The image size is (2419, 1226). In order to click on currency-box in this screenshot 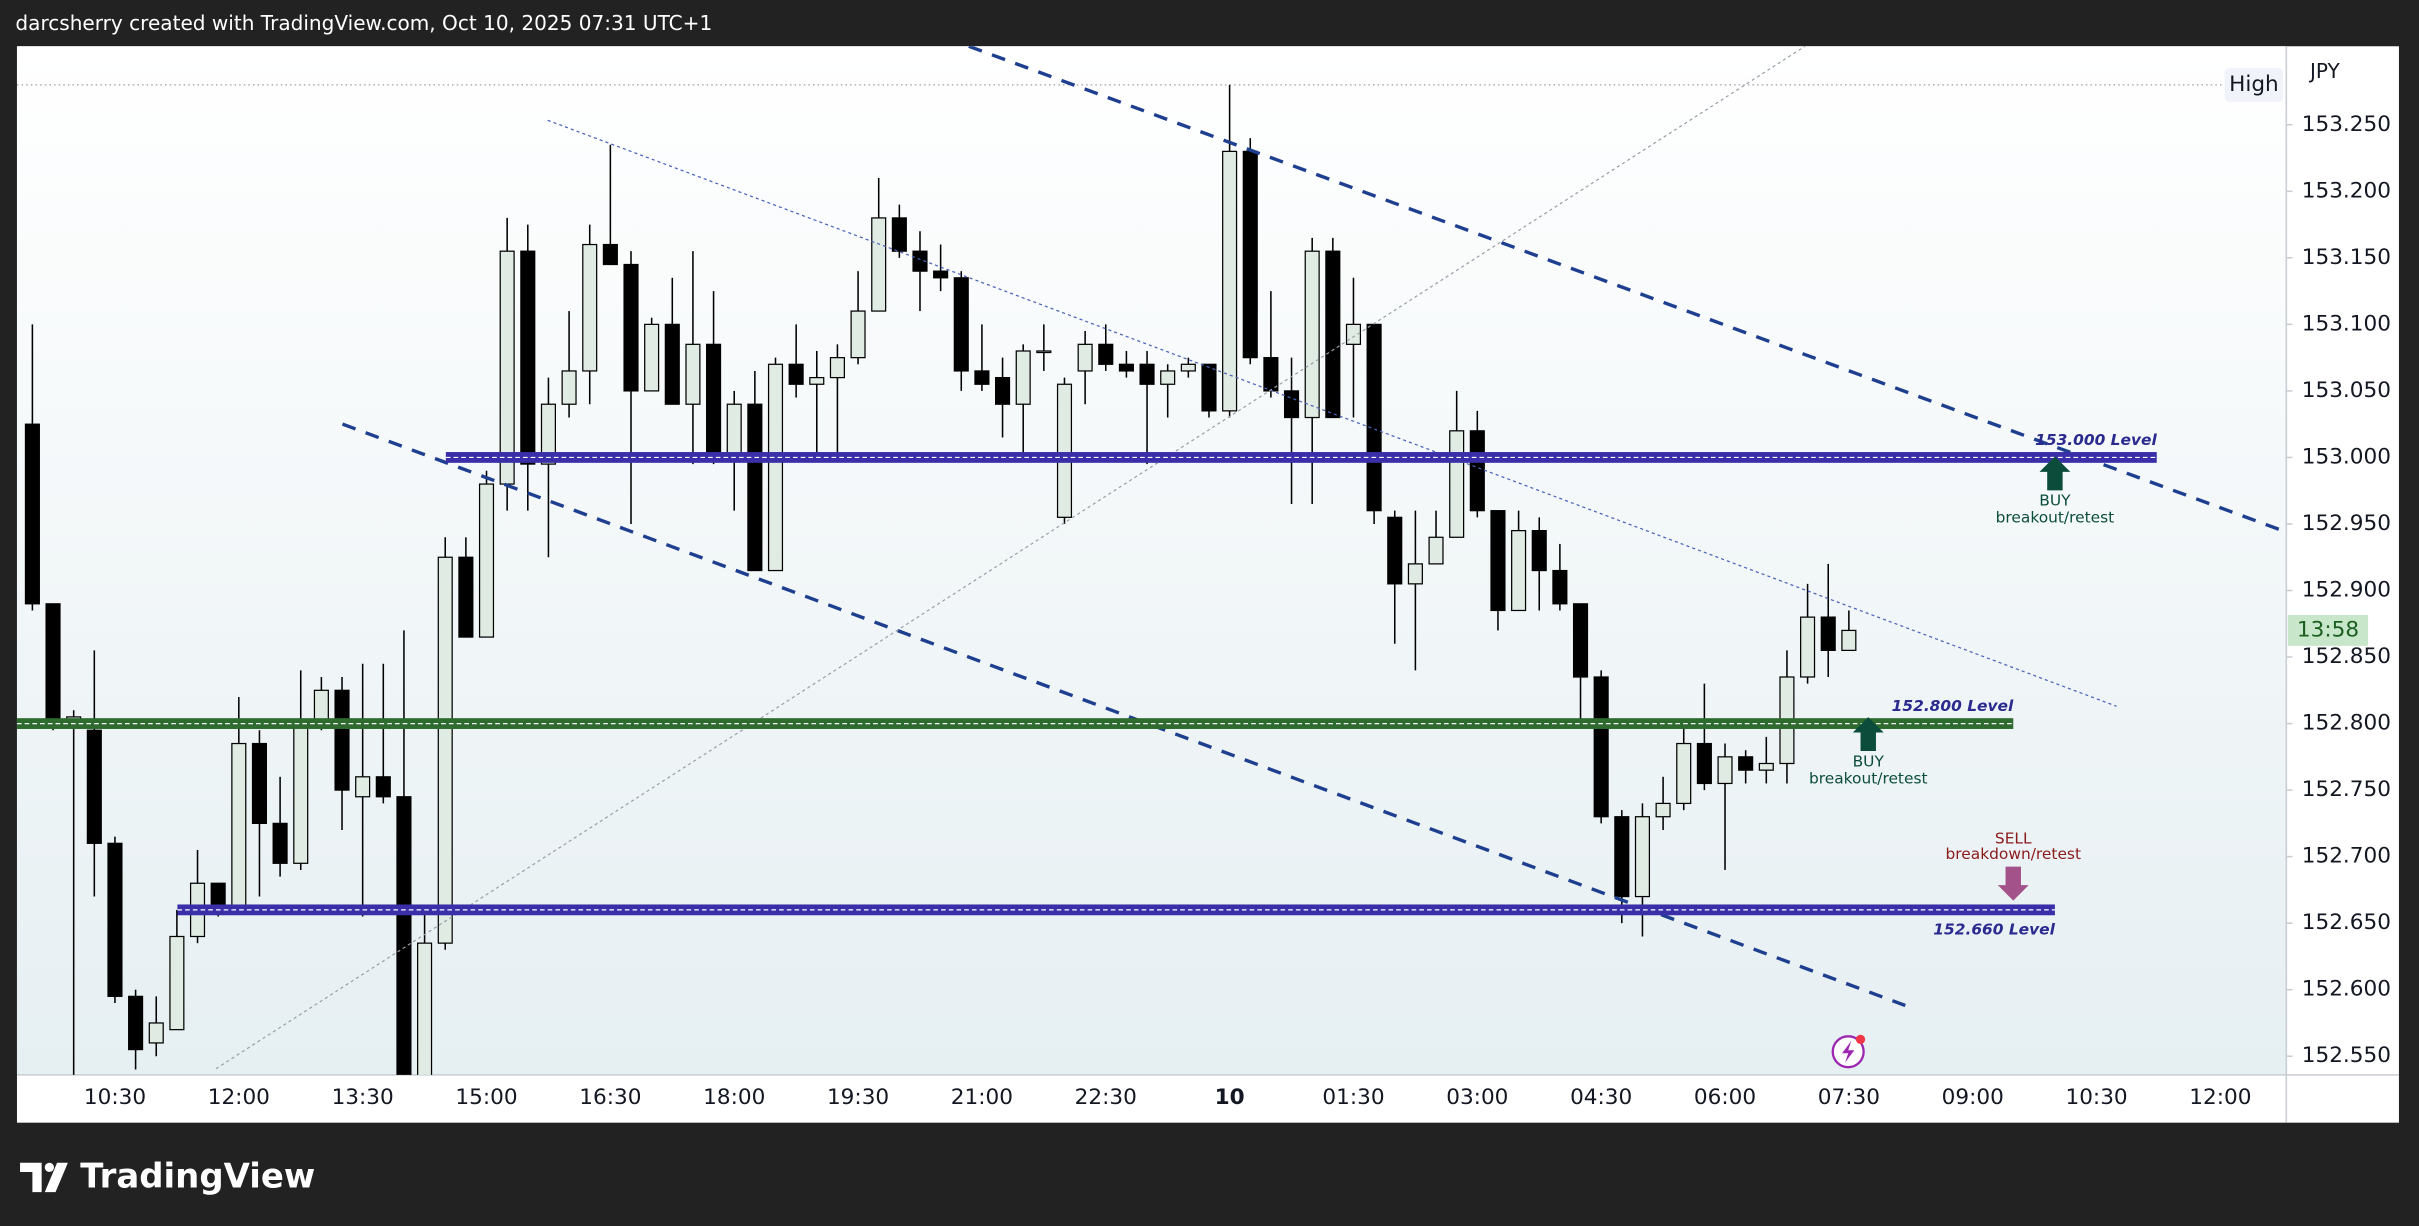, I will do `click(2325, 71)`.